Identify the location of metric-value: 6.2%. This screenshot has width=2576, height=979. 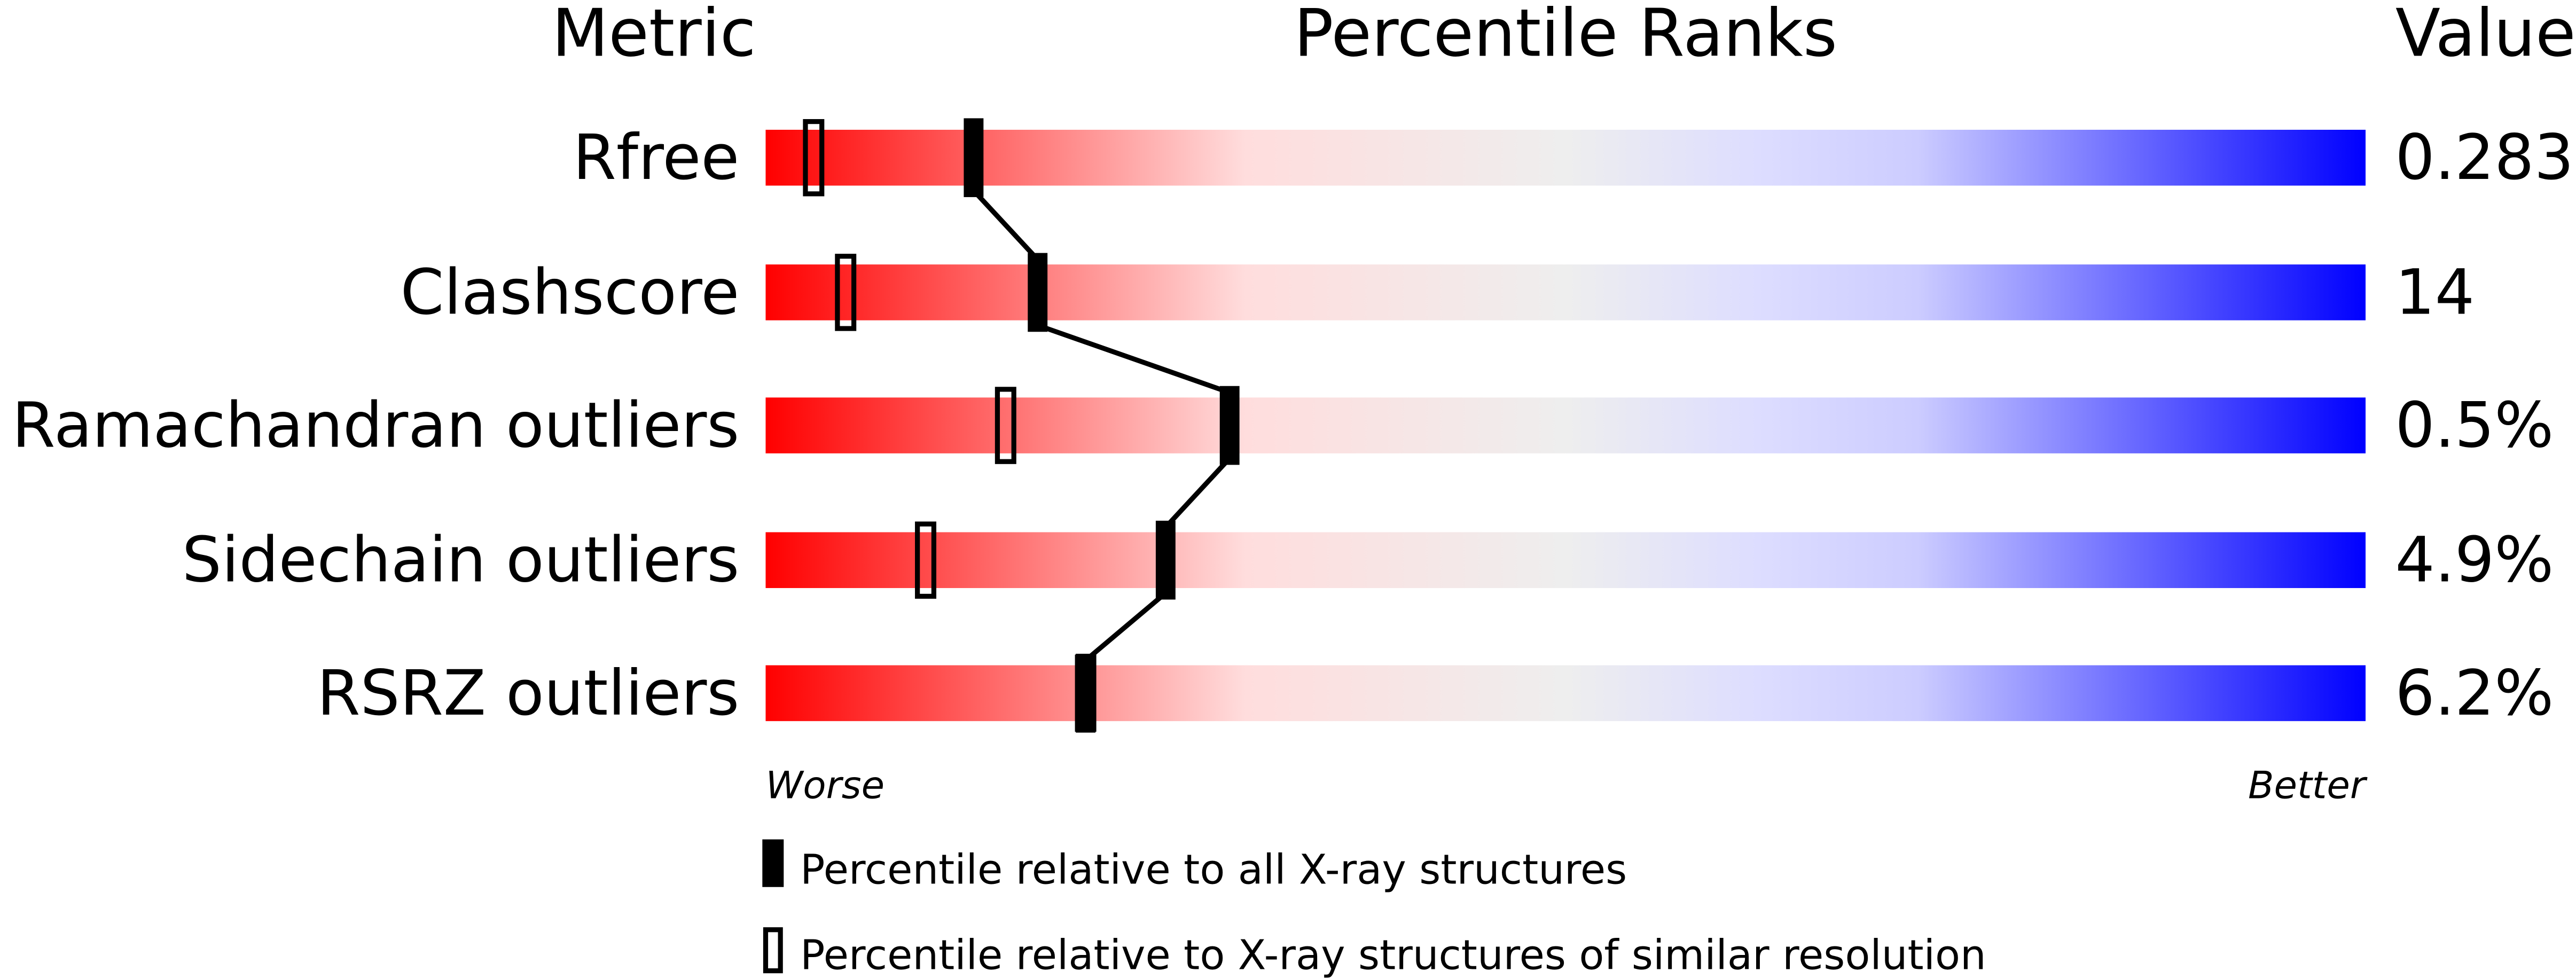
(2474, 693).